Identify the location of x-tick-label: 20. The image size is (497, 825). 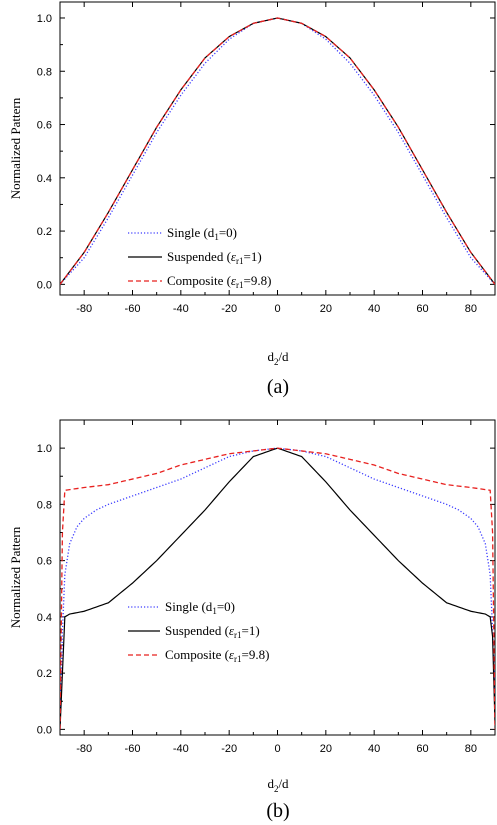
(326, 309).